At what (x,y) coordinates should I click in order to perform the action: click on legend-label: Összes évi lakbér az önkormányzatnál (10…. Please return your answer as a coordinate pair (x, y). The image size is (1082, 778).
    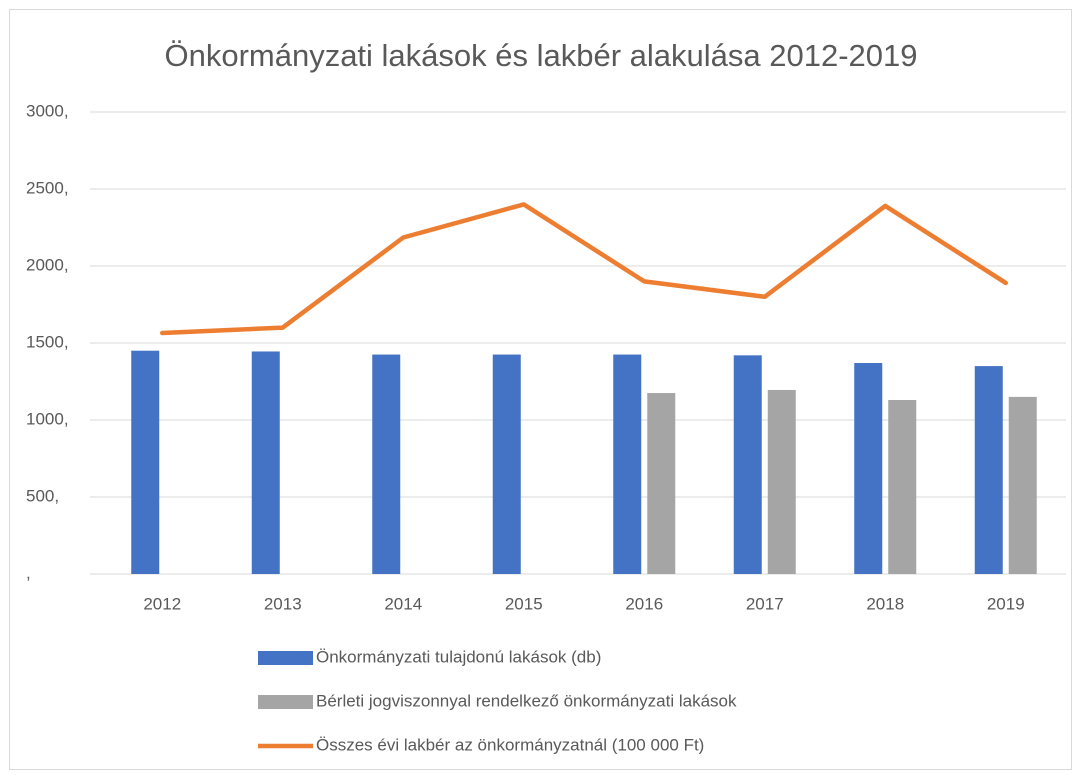
    Looking at the image, I should click on (510, 744).